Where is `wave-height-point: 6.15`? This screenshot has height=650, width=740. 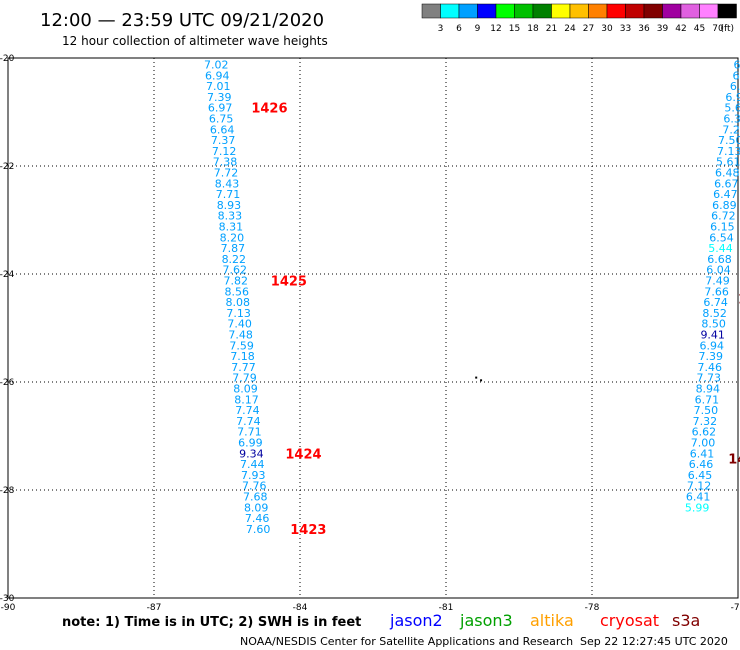 wave-height-point: 6.15 is located at coordinates (722, 226).